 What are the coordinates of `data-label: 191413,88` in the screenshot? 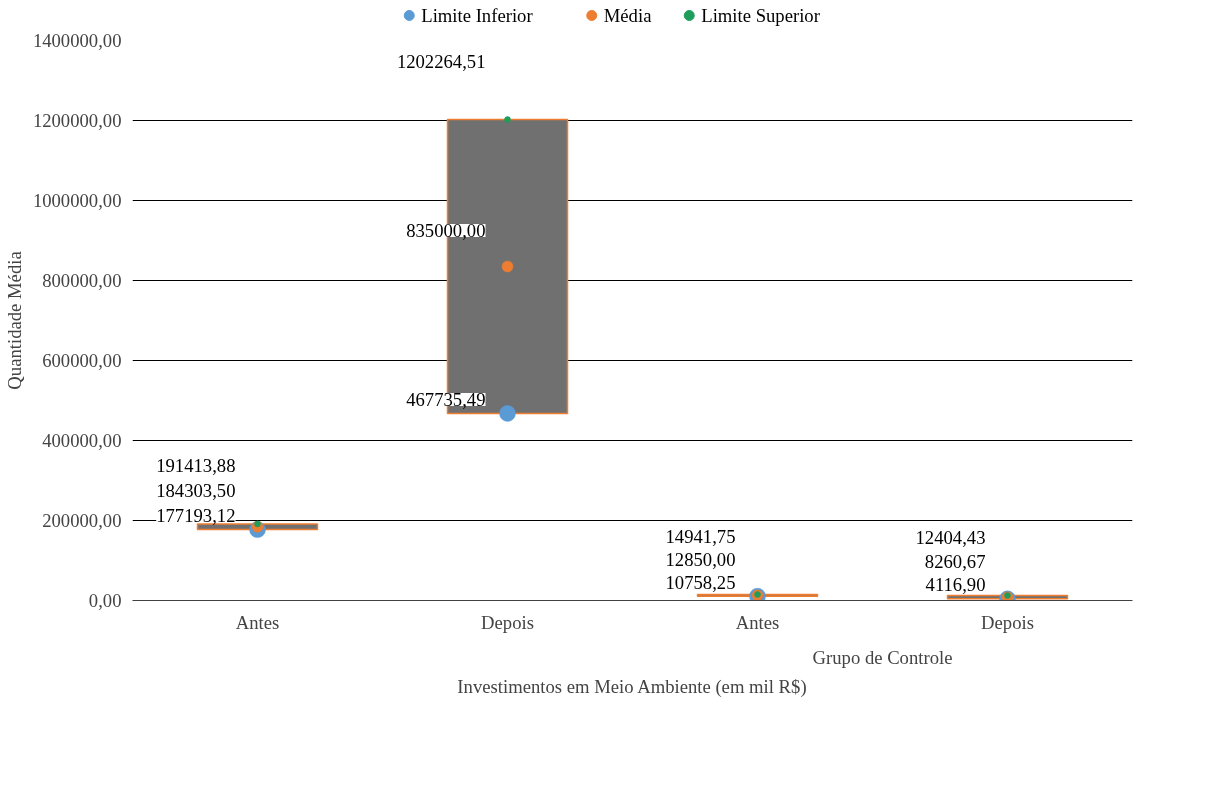 It's located at (196, 466).